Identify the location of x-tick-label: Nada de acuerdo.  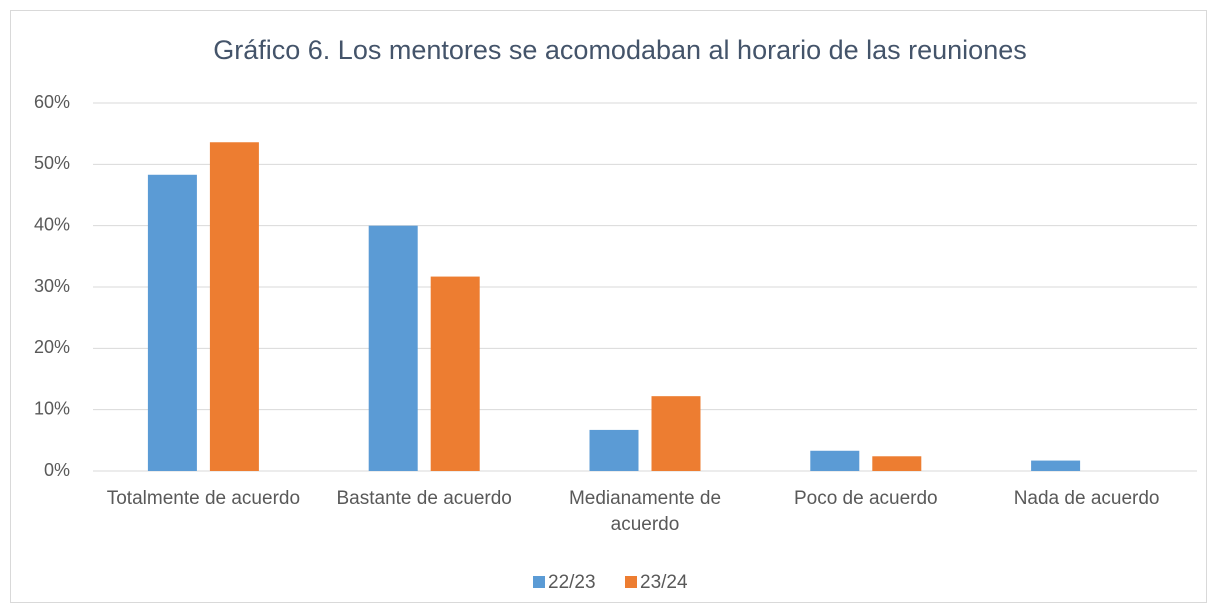
(1086, 498).